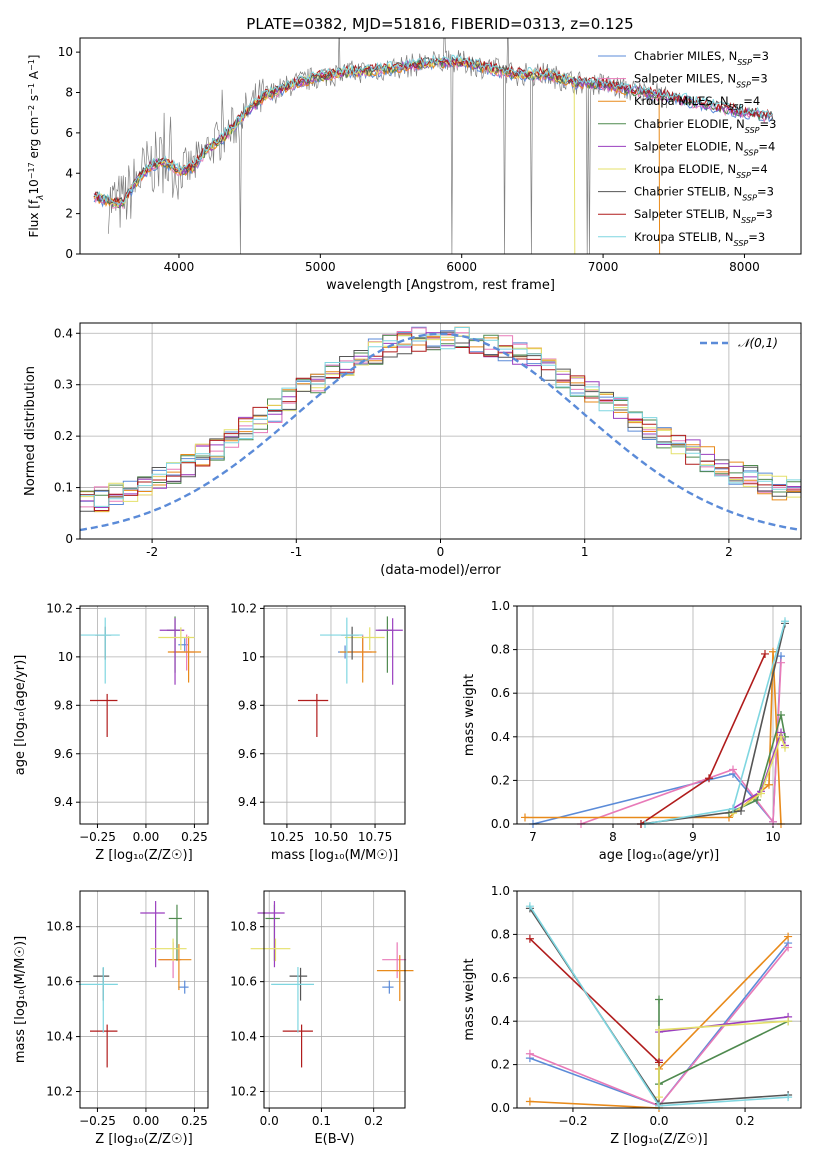 This screenshot has height=1170, width=819. I want to click on x-axis-label: mass [log₁₀(M/M☉)], so click(334, 855).